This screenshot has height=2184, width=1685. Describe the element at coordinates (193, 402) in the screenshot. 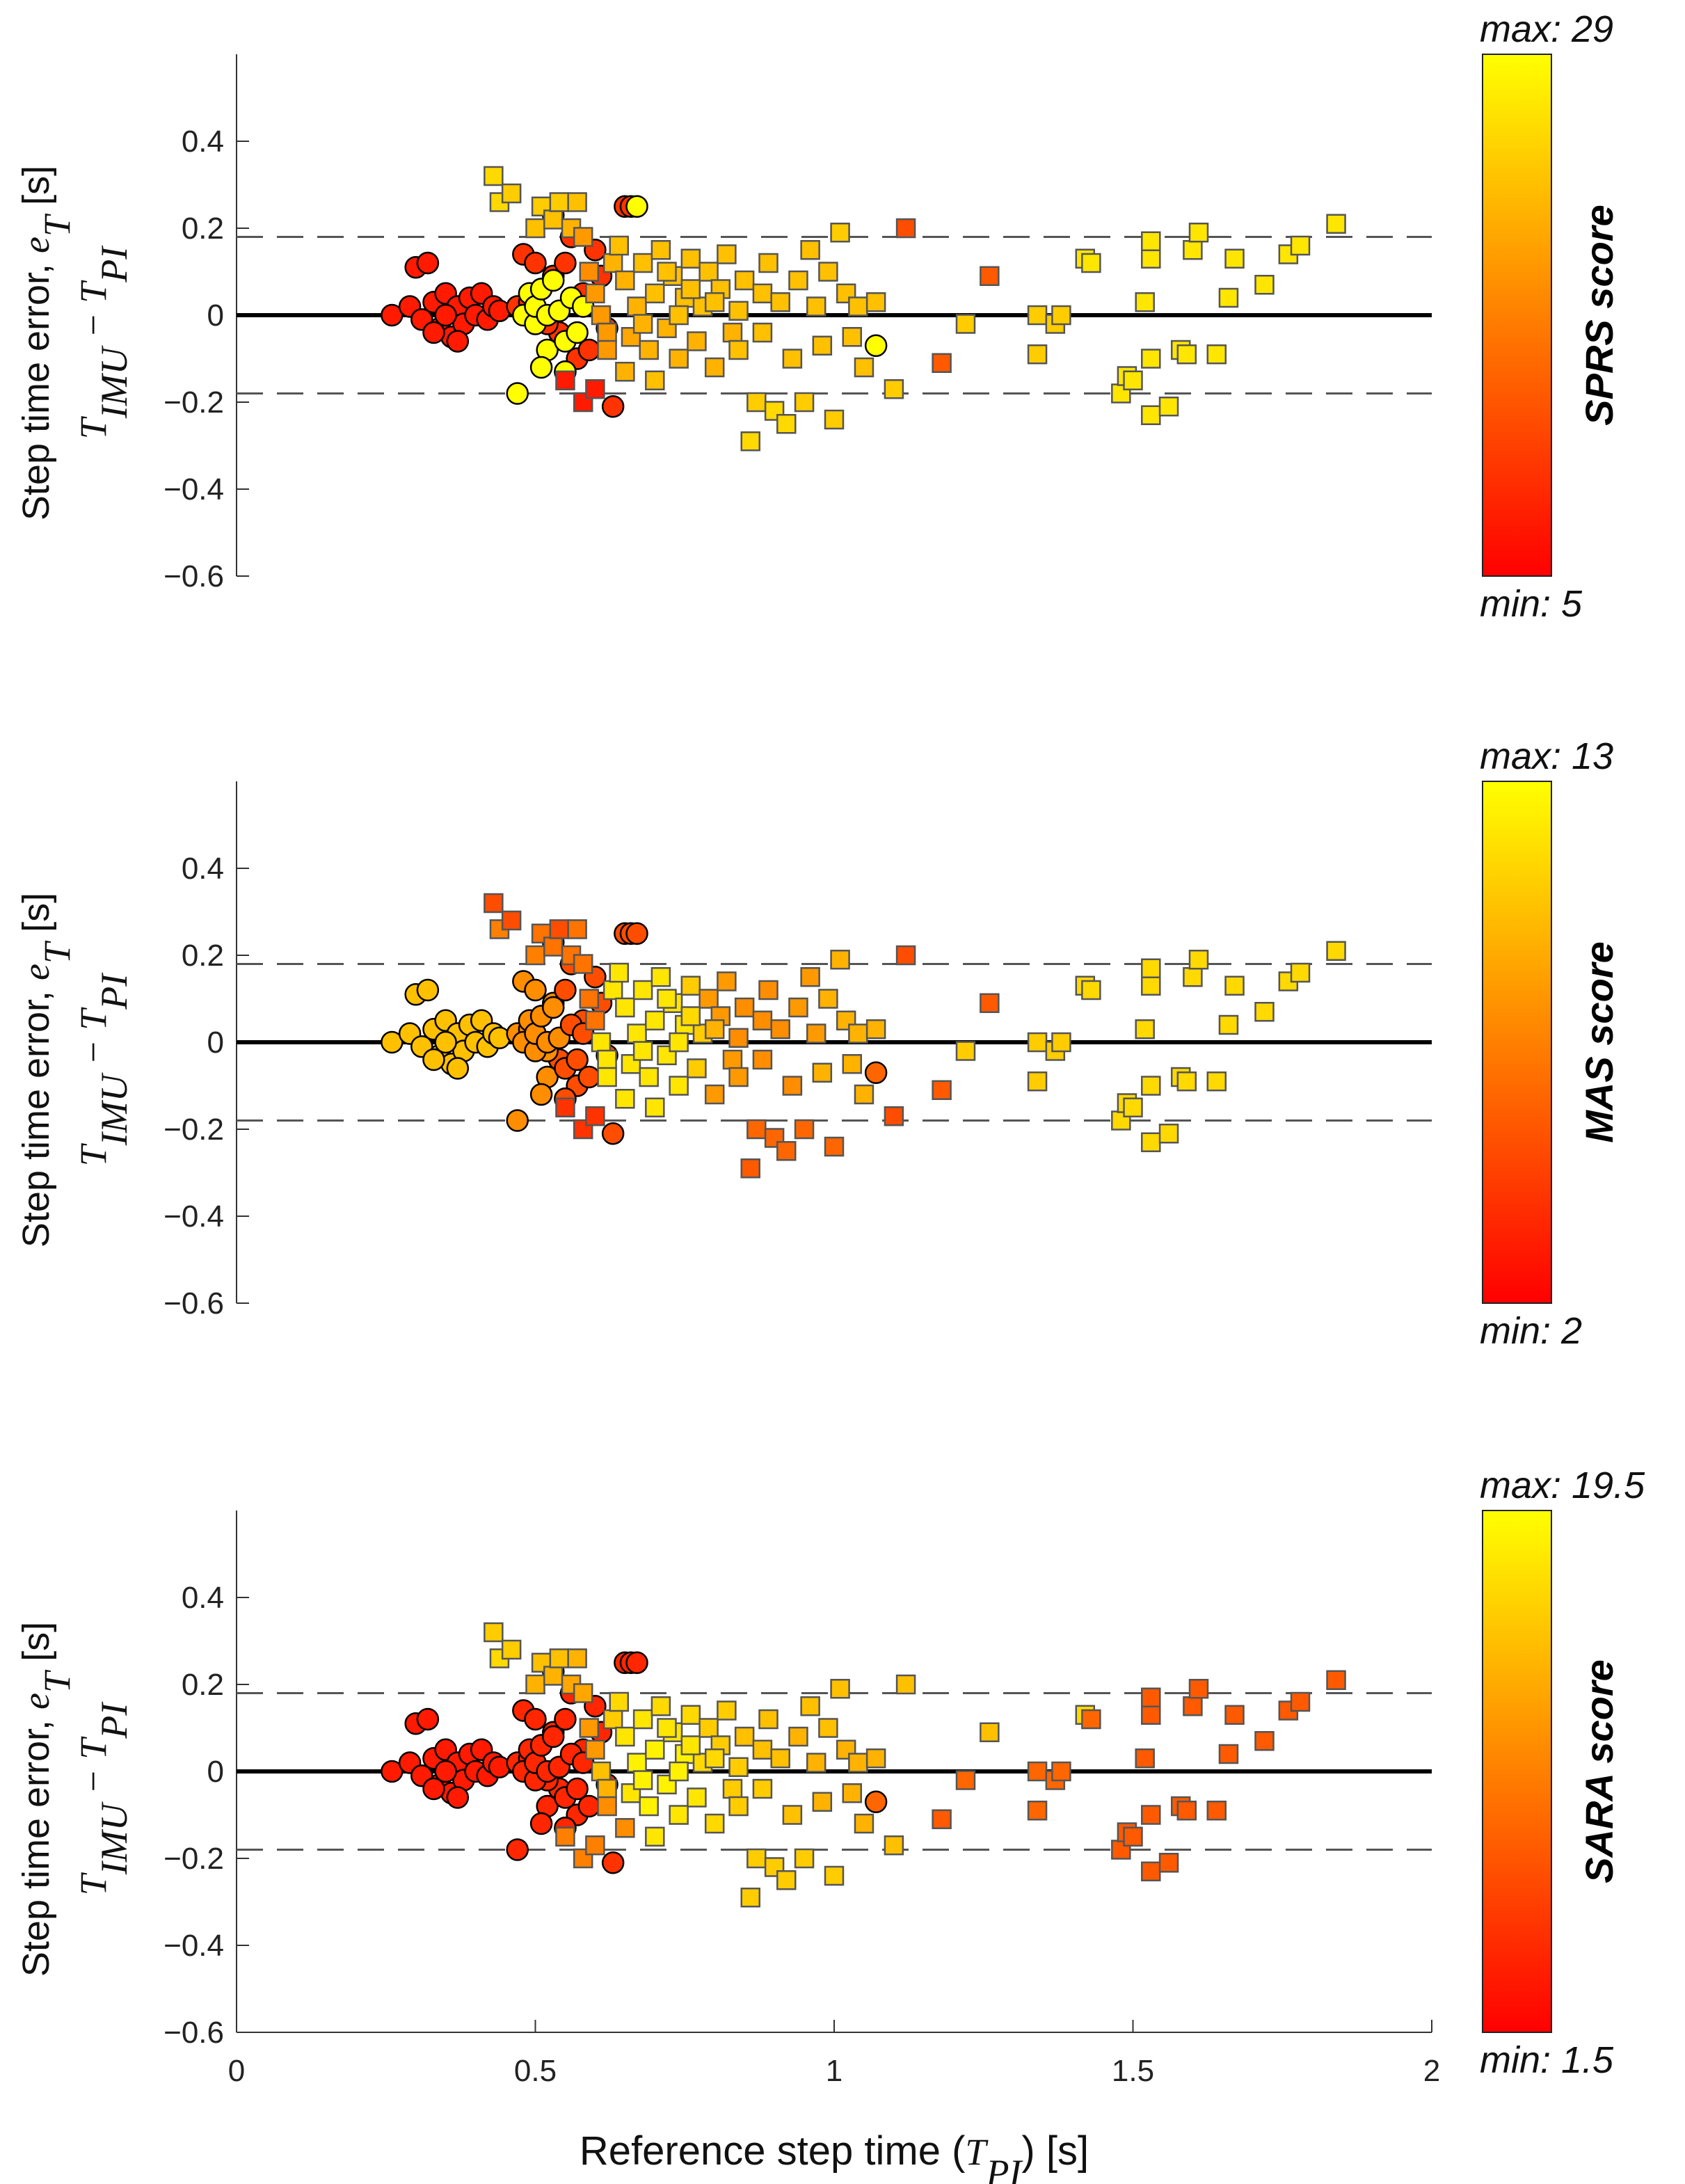

I see `y-tick-label: −0.2` at that location.